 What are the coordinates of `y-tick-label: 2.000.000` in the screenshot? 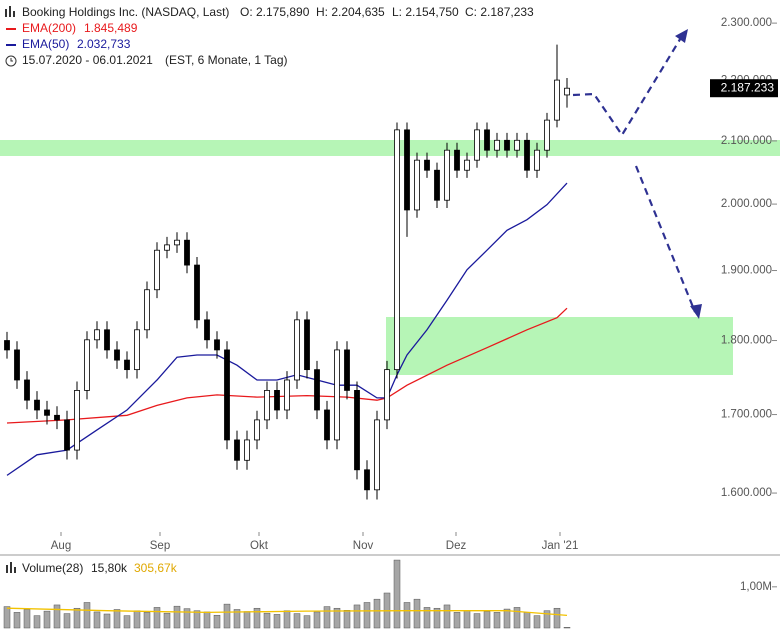 It's located at (746, 204).